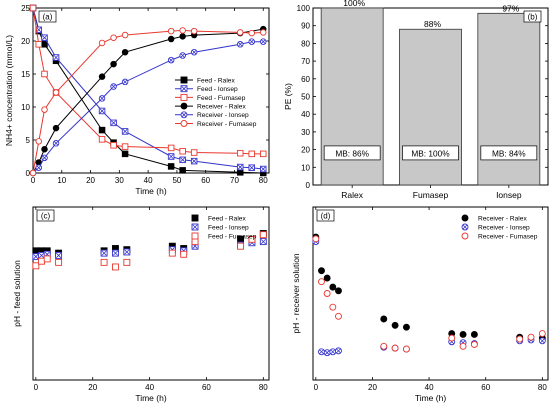 The height and width of the screenshot is (410, 550). I want to click on legend: Feed - Ralex Feed - Ionsep Feed - Fumasep, so click(224, 227).